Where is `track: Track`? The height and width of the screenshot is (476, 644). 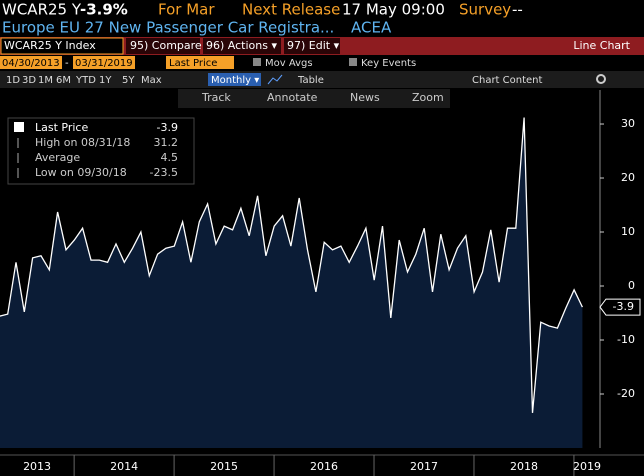 track: Track is located at coordinates (216, 97).